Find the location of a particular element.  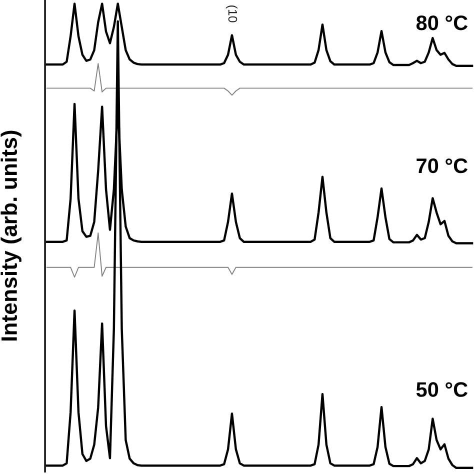

annotation: (10 is located at coordinates (232, 13).